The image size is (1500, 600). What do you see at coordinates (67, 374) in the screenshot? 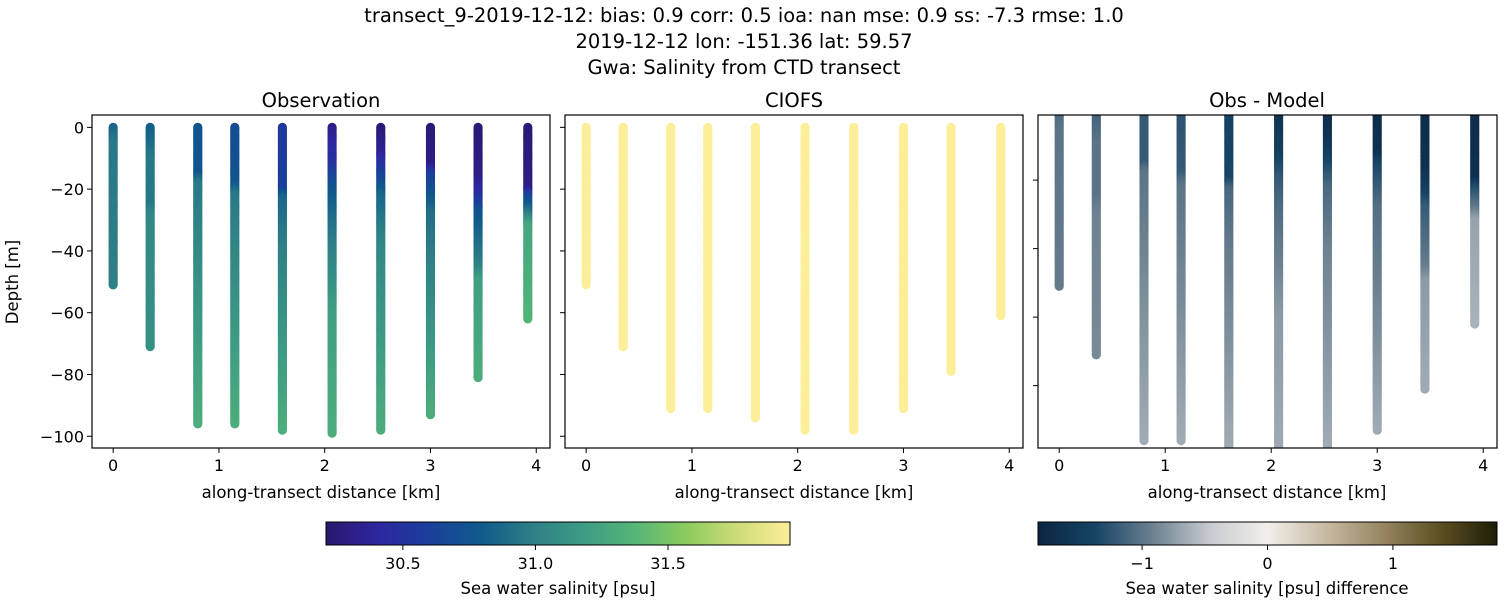
I see `y-tick-label: −80` at bounding box center [67, 374].